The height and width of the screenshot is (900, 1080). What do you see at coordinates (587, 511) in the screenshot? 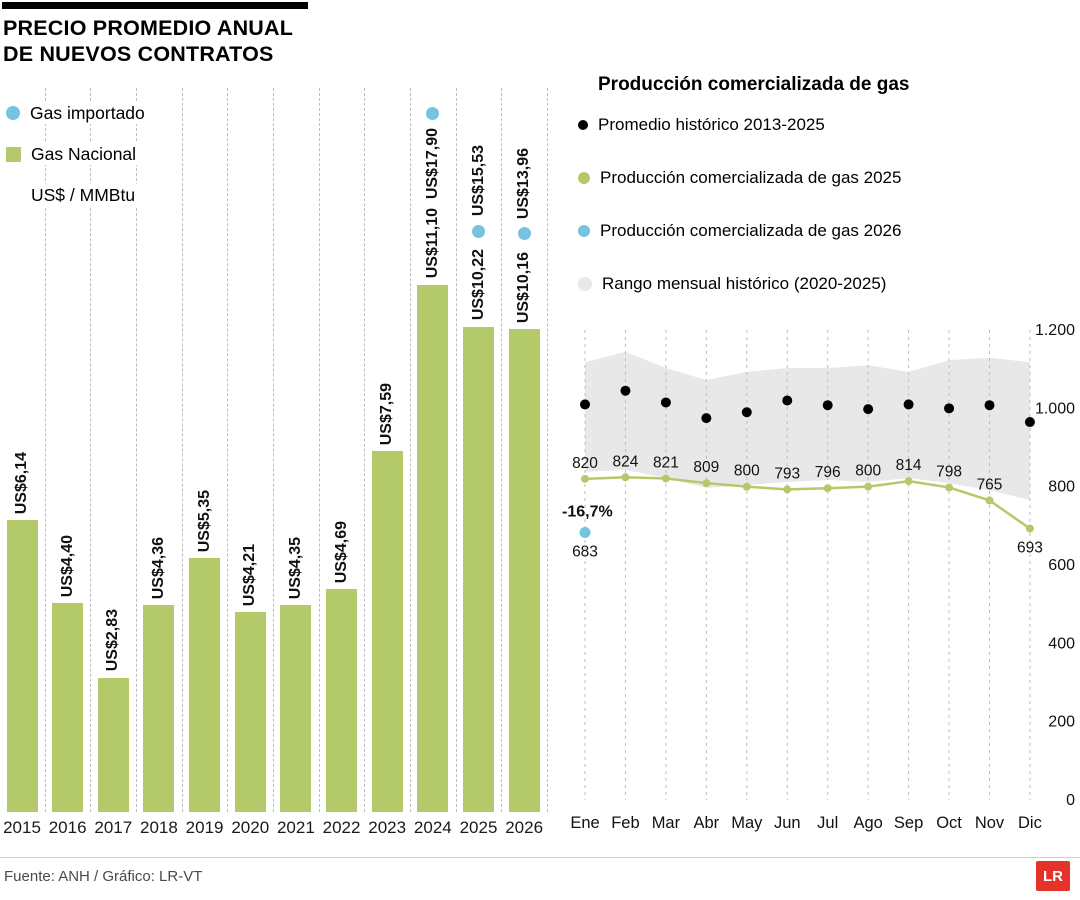
I see `variation-annotation: -16,7%` at bounding box center [587, 511].